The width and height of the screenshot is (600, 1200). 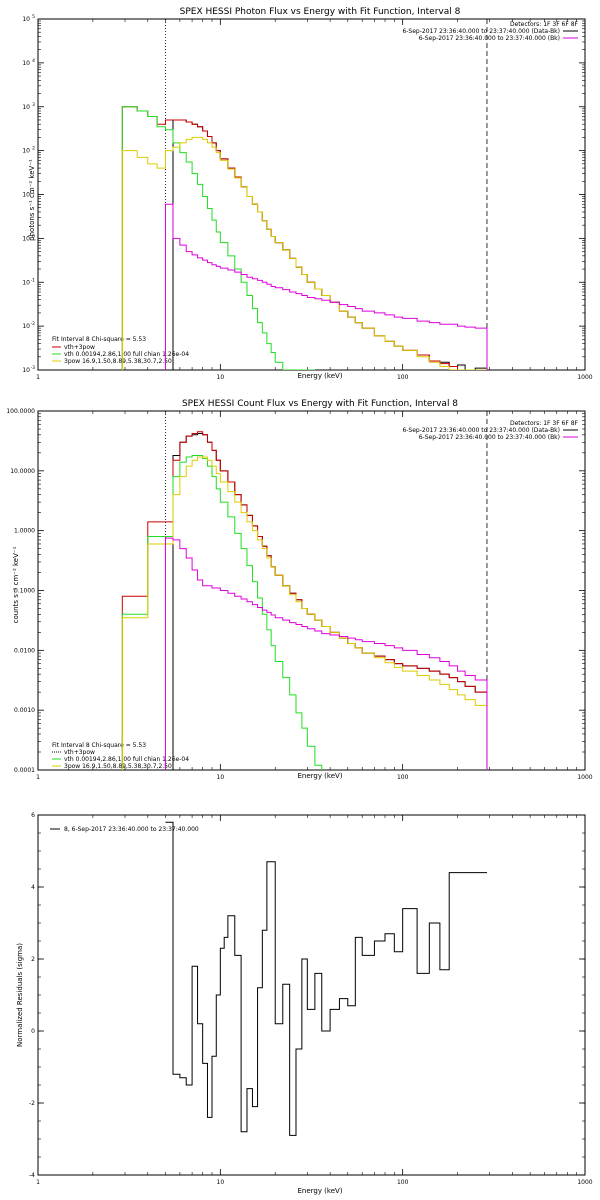 What do you see at coordinates (33, 959) in the screenshot?
I see `y-tick-label: 2` at bounding box center [33, 959].